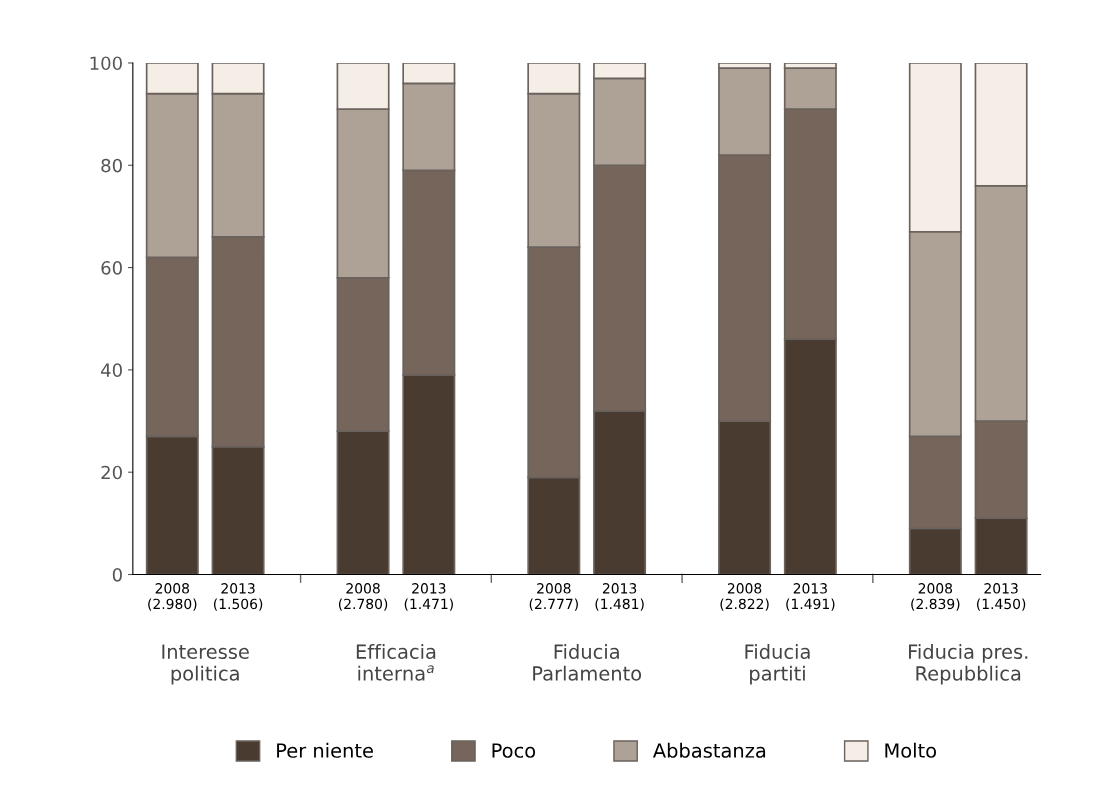  Describe the element at coordinates (1001, 597) in the screenshot. I see `x-tick-label: 2013 (1.450)` at that location.